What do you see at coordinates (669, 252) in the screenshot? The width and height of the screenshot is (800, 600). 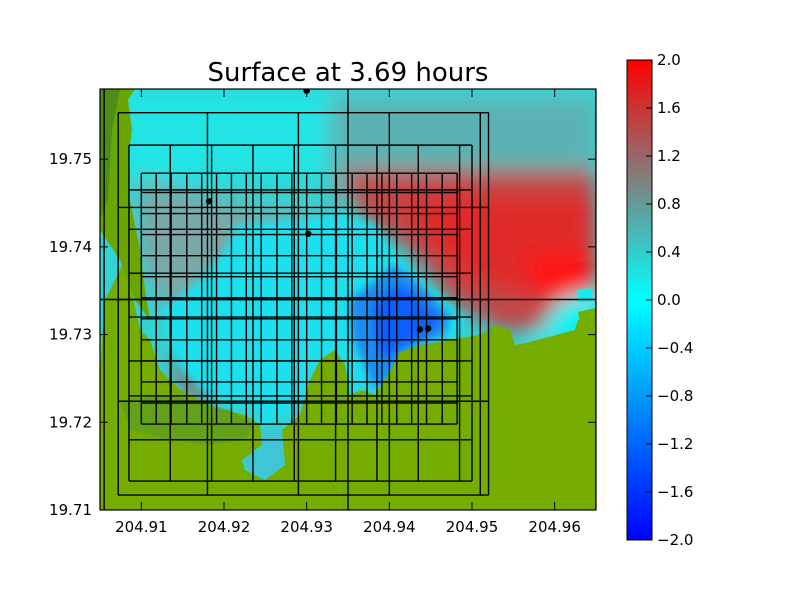 I see `colorbar-tick-label: 0.4` at bounding box center [669, 252].